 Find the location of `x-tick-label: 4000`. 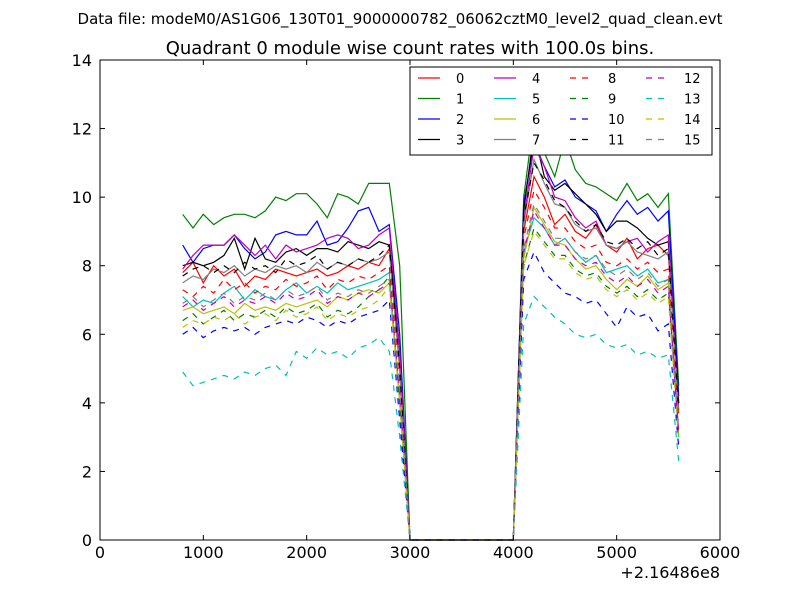

x-tick-label: 4000 is located at coordinates (513, 552).